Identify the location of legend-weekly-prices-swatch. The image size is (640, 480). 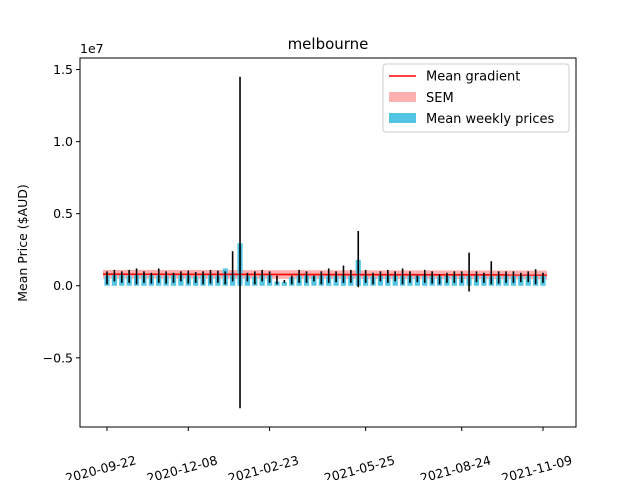
(402, 118).